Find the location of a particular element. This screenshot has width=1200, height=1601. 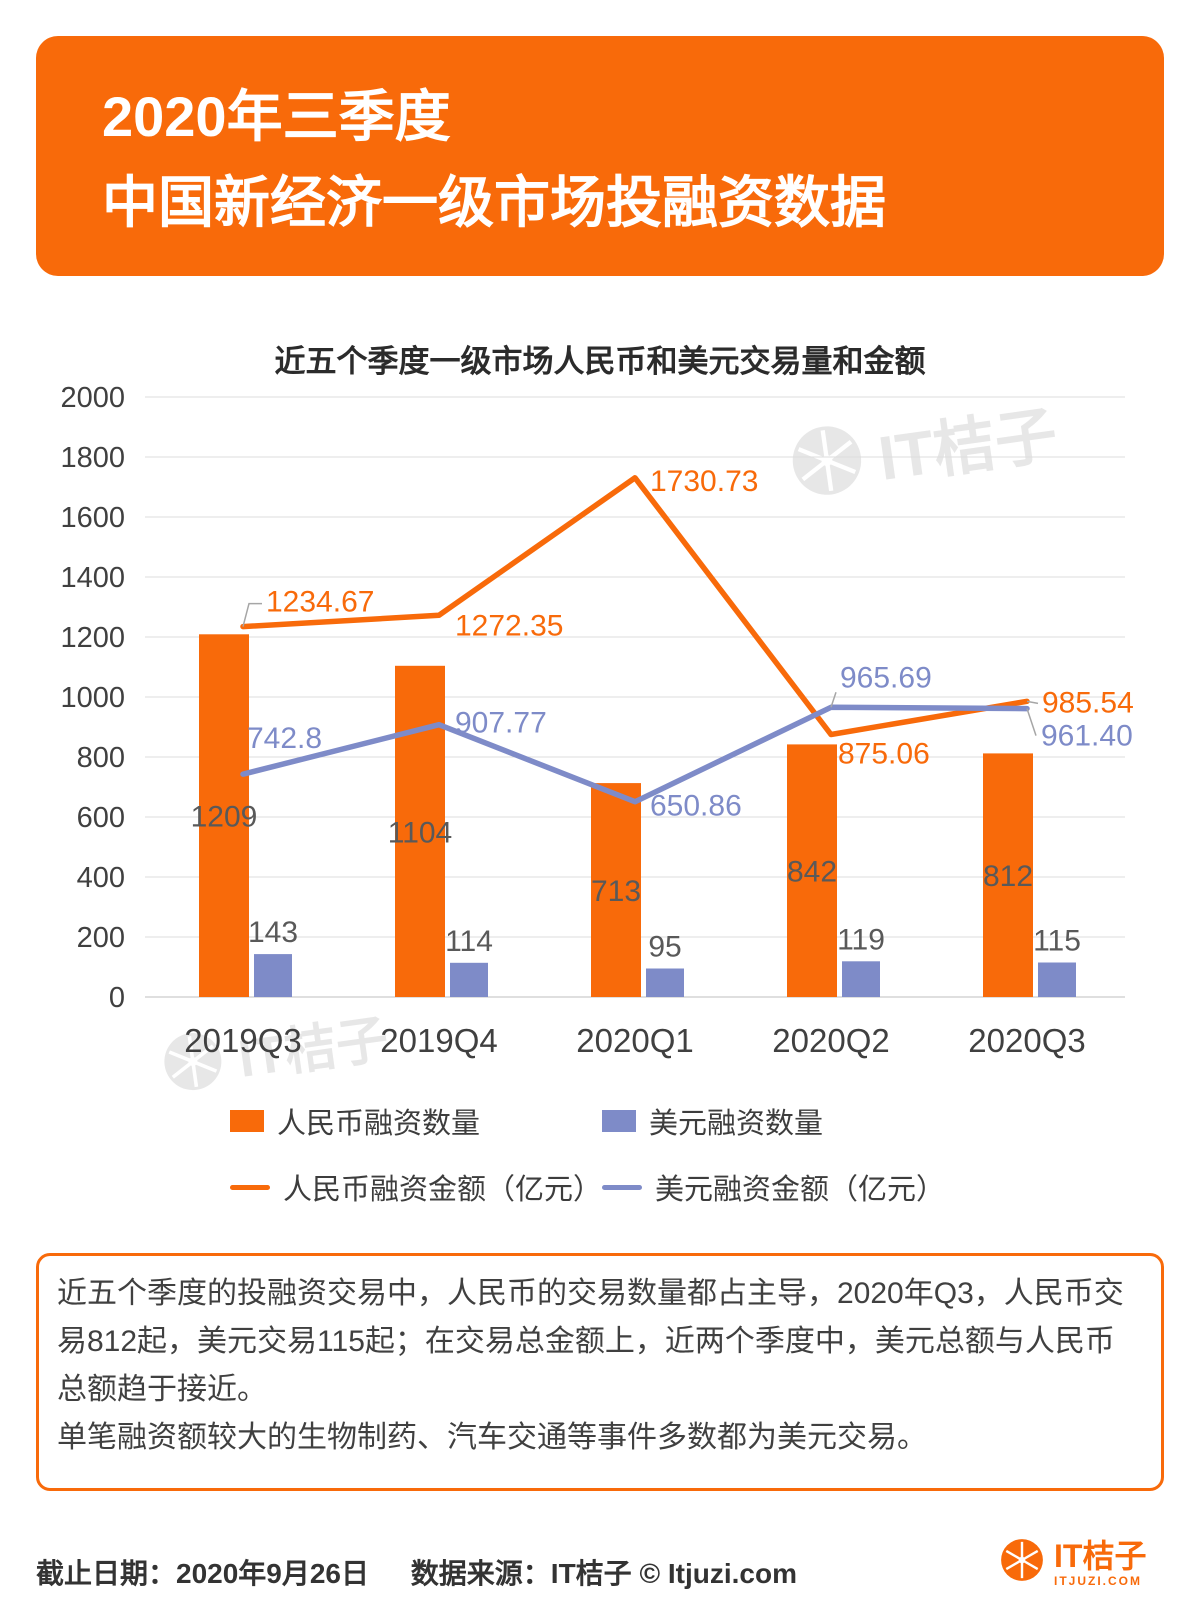

y-tick-label: 2000 is located at coordinates (92, 398).